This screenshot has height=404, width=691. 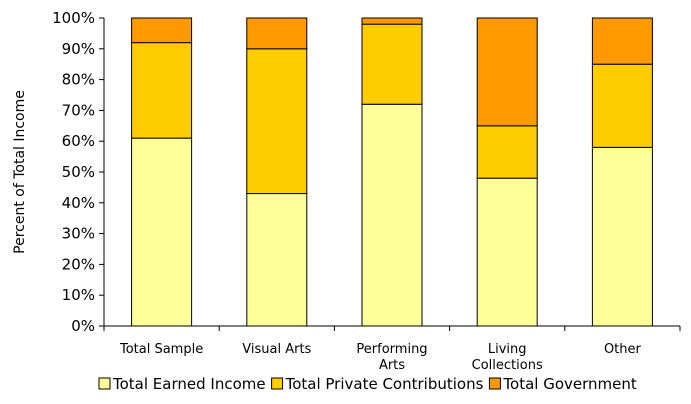 What do you see at coordinates (78, 264) in the screenshot?
I see `y-tick-label: 20%` at bounding box center [78, 264].